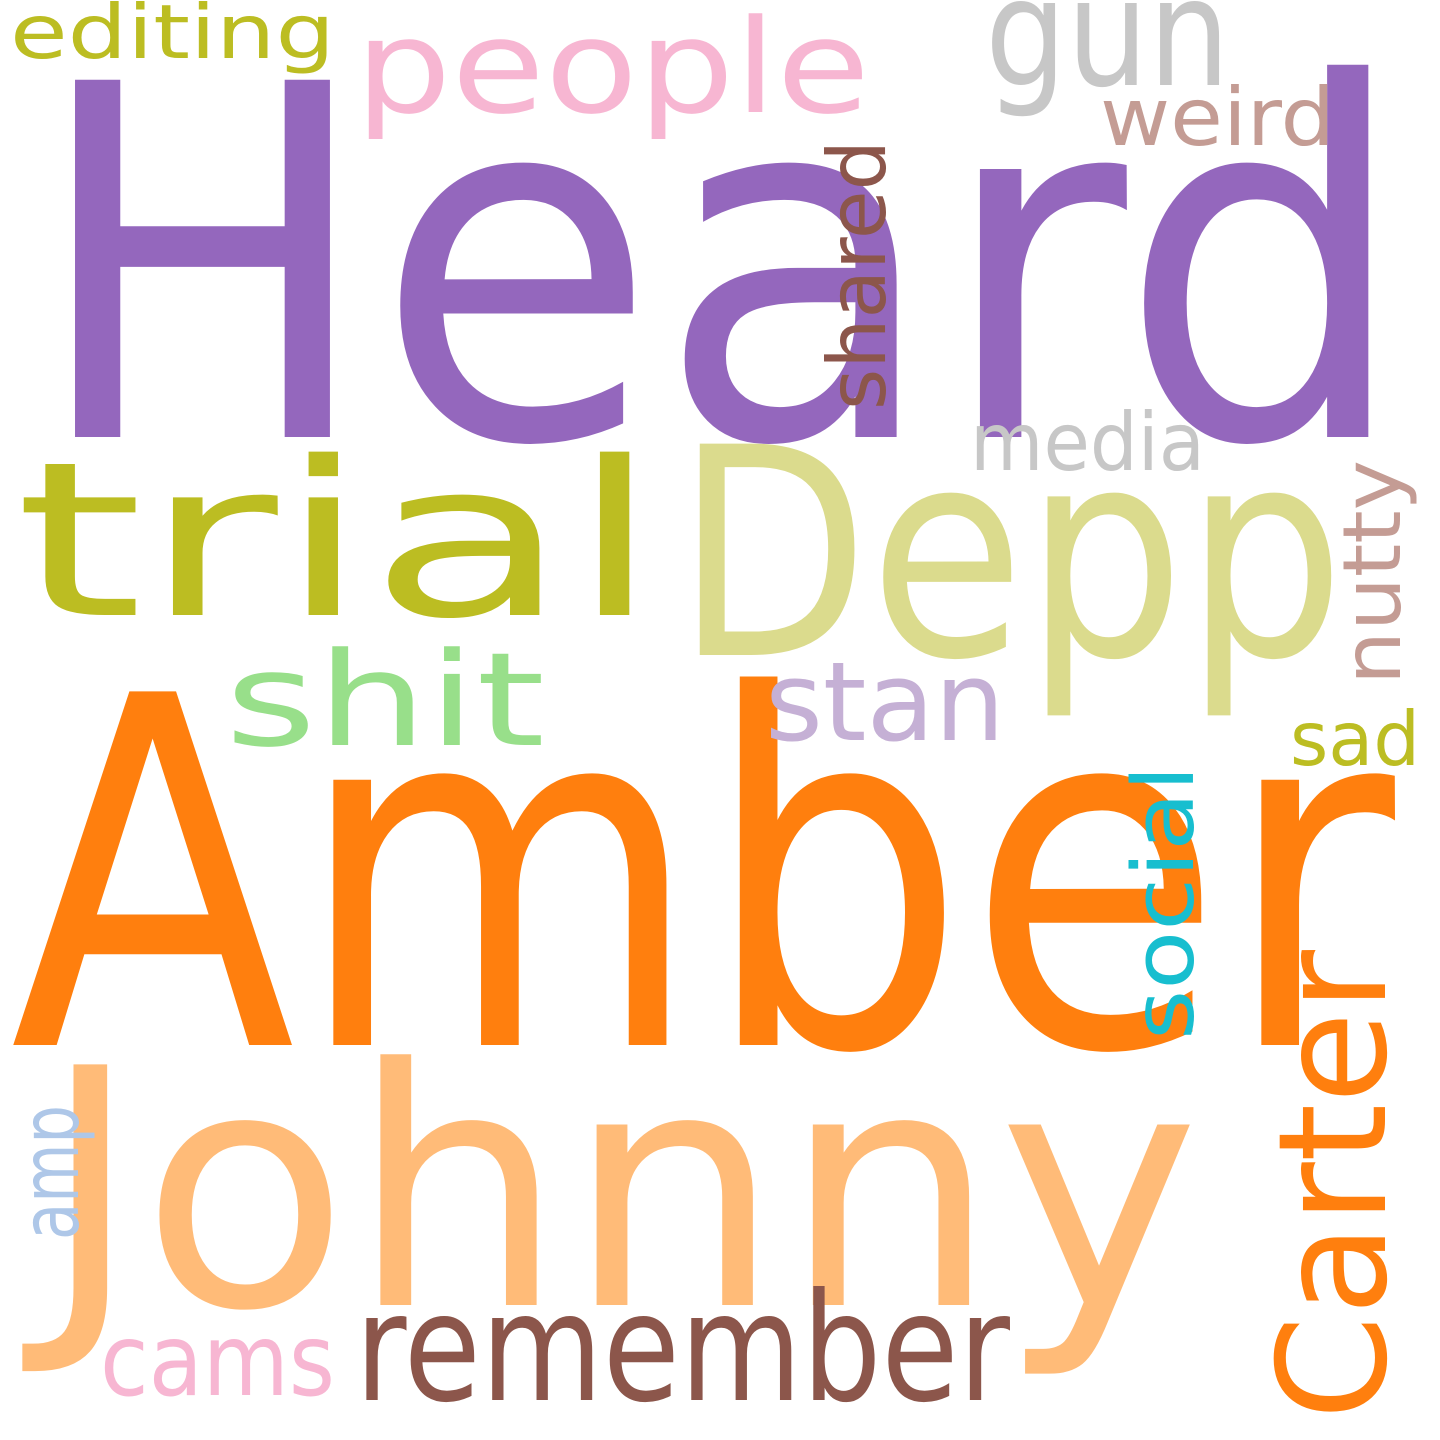 This screenshot has width=1440, height=1440. What do you see at coordinates (385, 700) in the screenshot?
I see `word: shit` at bounding box center [385, 700].